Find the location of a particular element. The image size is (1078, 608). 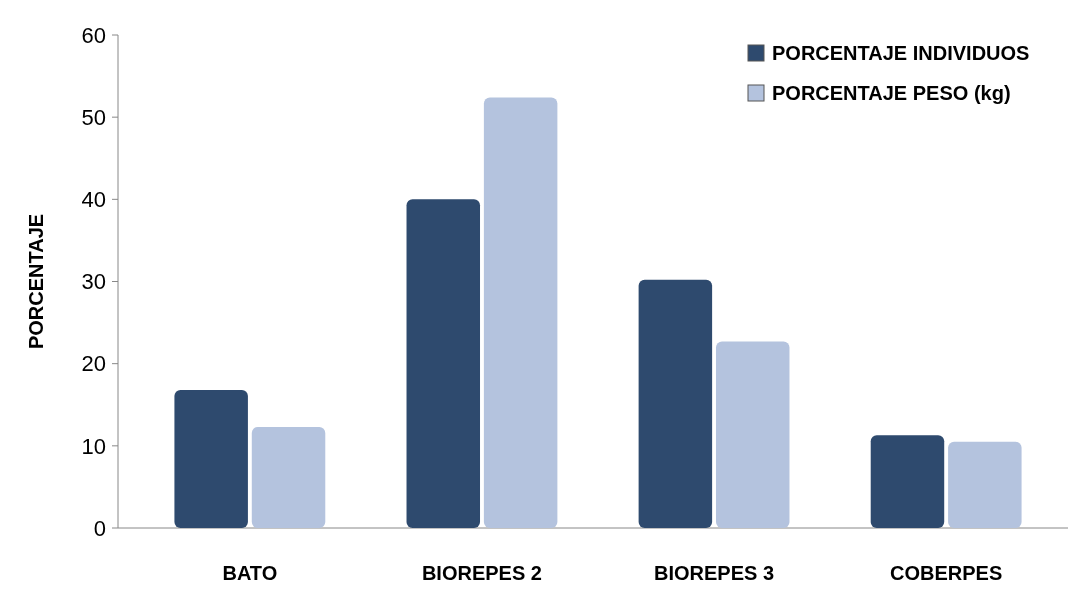

y-tick-label: 50 is located at coordinates (93, 117).